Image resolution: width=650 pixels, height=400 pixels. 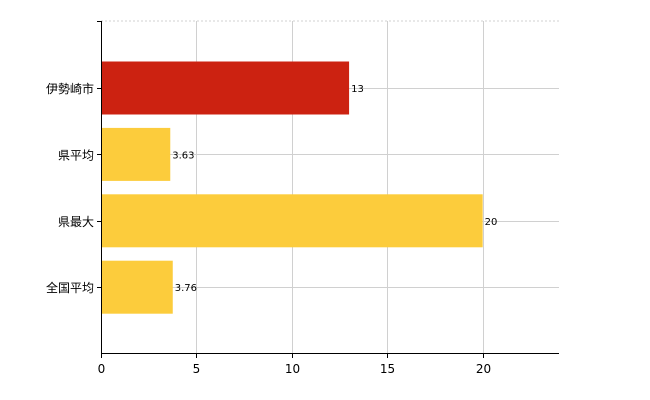 I want to click on x-tick-label: 5, so click(x=197, y=369).